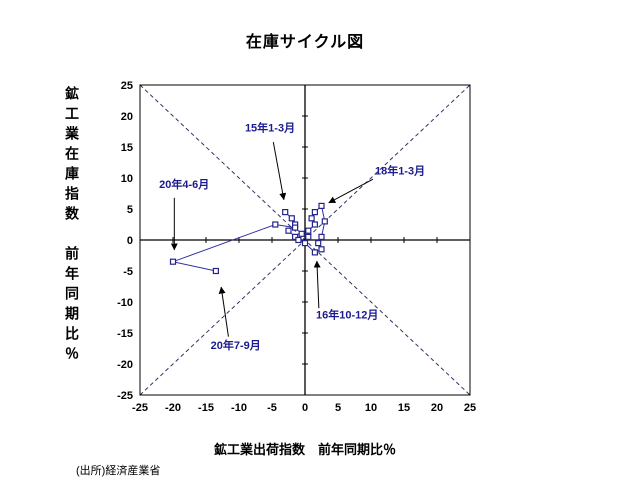  I want to click on y-tick-label: -10, so click(125, 303).